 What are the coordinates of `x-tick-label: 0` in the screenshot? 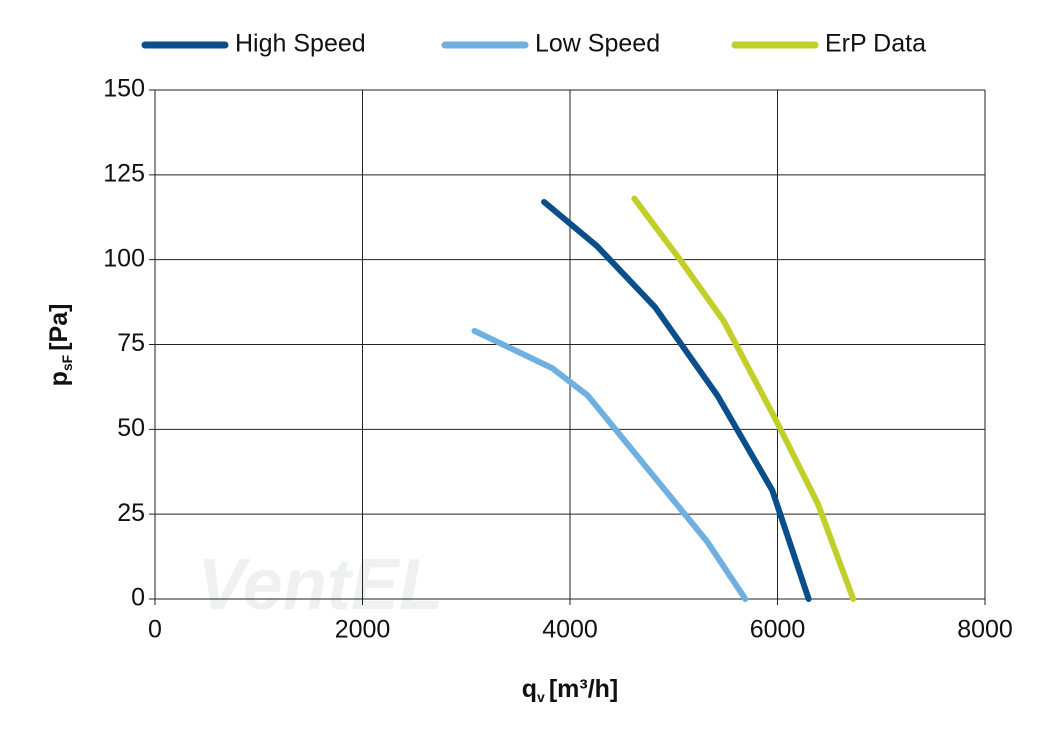 It's located at (155, 630).